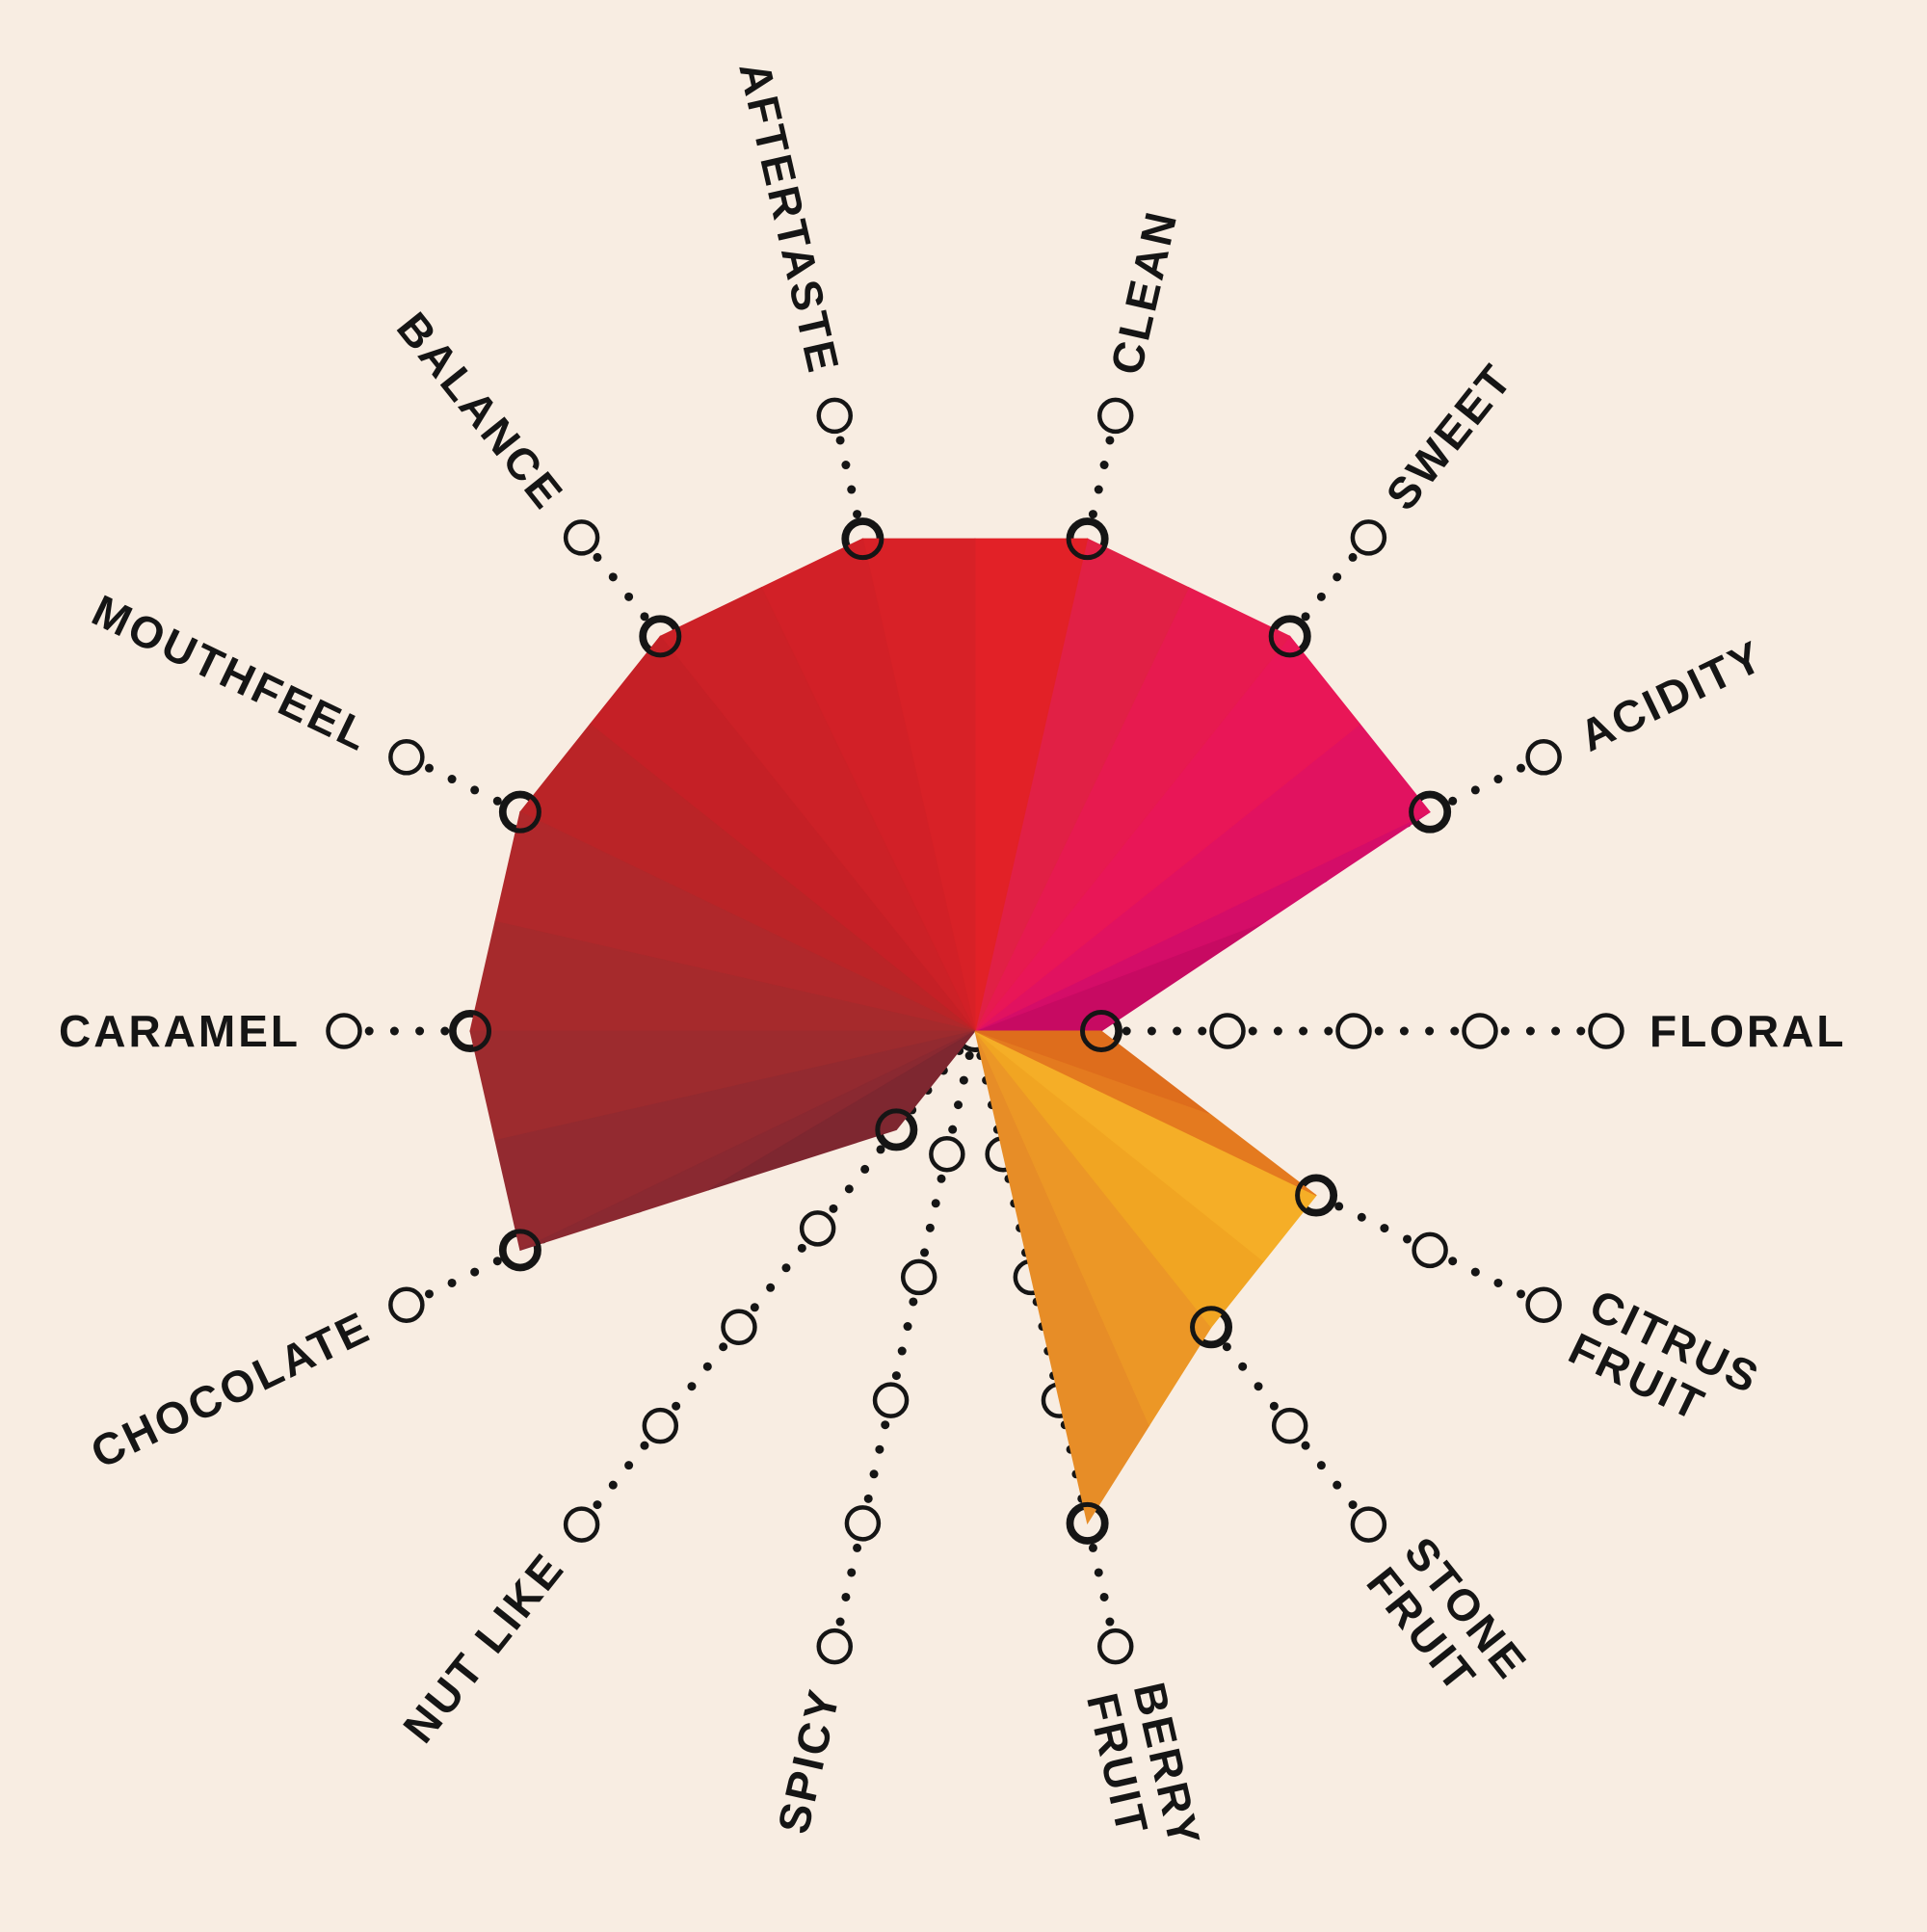 The image size is (1927, 1932). Describe the element at coordinates (1289, 636) in the screenshot. I see `value-circle-sweet` at that location.